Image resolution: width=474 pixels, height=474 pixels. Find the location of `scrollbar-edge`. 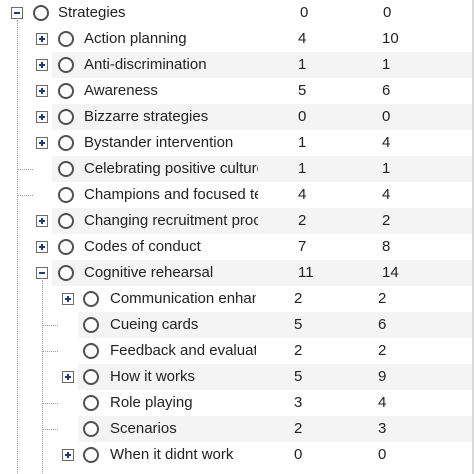

scrollbar-edge is located at coordinates (473, 237).